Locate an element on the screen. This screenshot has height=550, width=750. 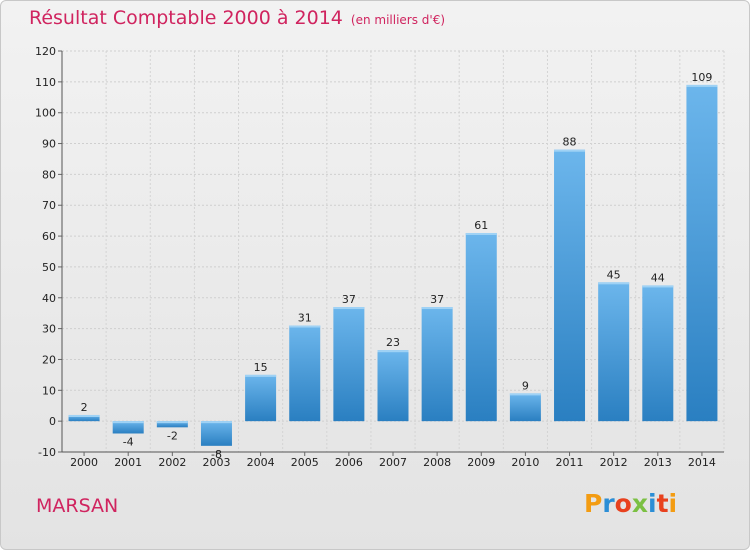
data-label: -8 is located at coordinates (216, 454).